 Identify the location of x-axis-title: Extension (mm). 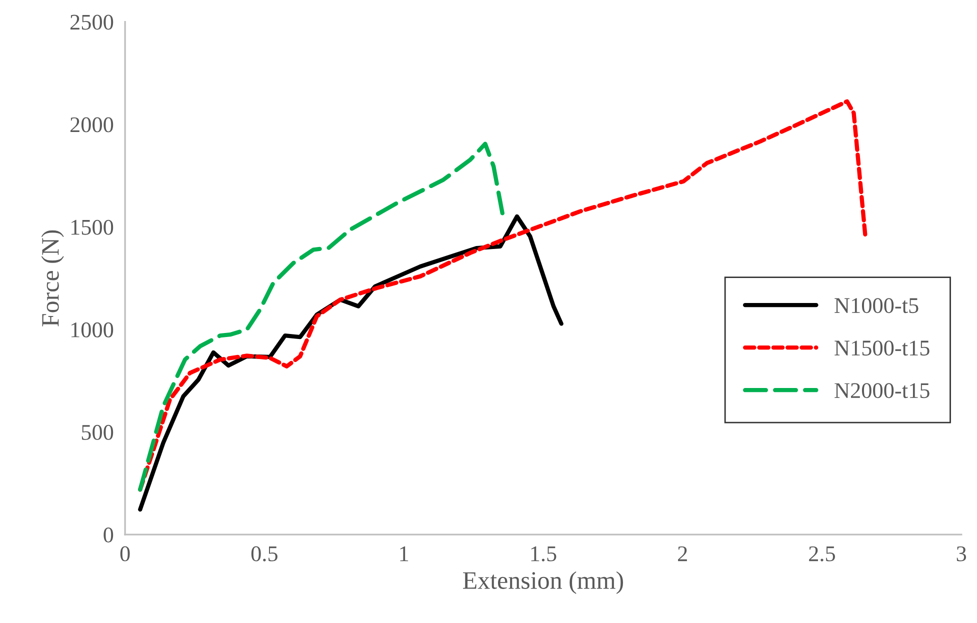
(543, 582).